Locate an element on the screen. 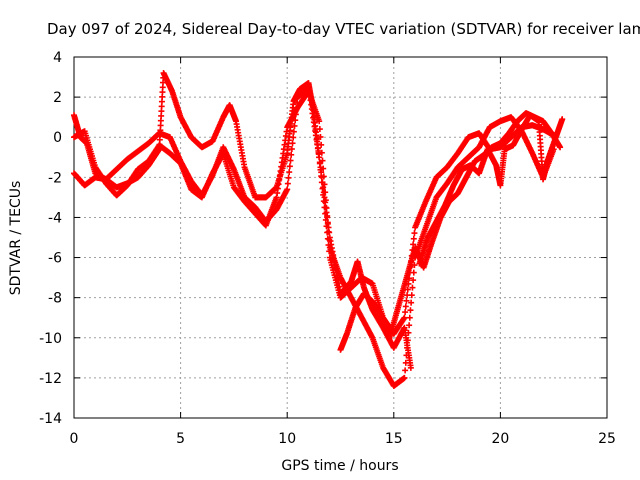 Image resolution: width=640 pixels, height=480 pixels. y-axis-label: SDTVAR / TECUs is located at coordinates (16, 238).